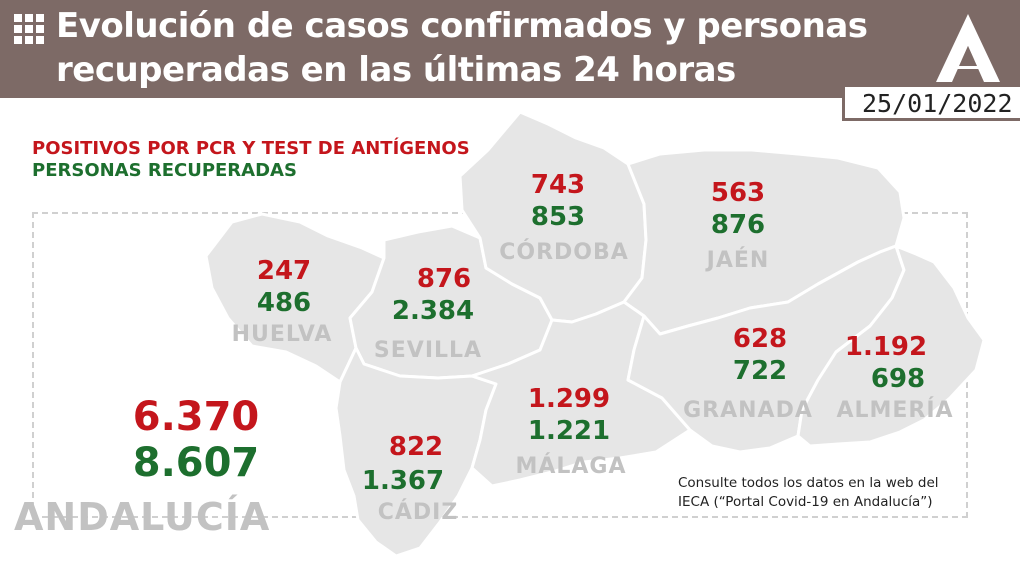  What do you see at coordinates (444, 279) in the screenshot?
I see `sevilla-positives: 876` at bounding box center [444, 279].